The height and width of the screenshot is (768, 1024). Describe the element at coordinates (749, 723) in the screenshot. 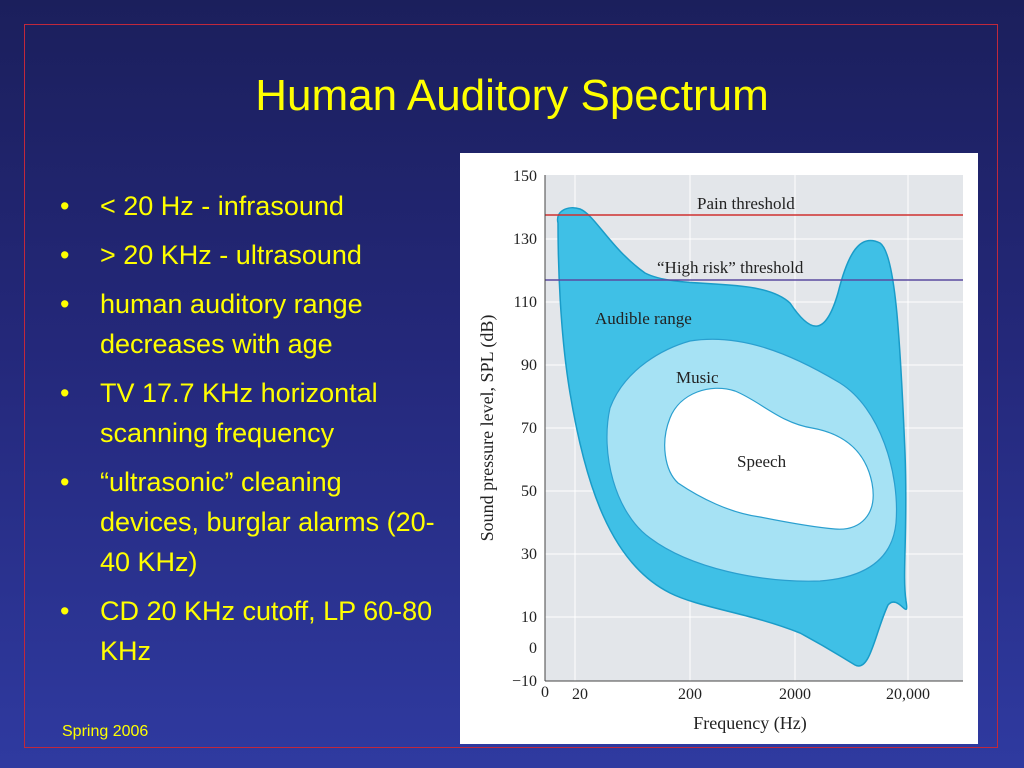

I see `x-axis-title: Frequency (Hz)` at that location.